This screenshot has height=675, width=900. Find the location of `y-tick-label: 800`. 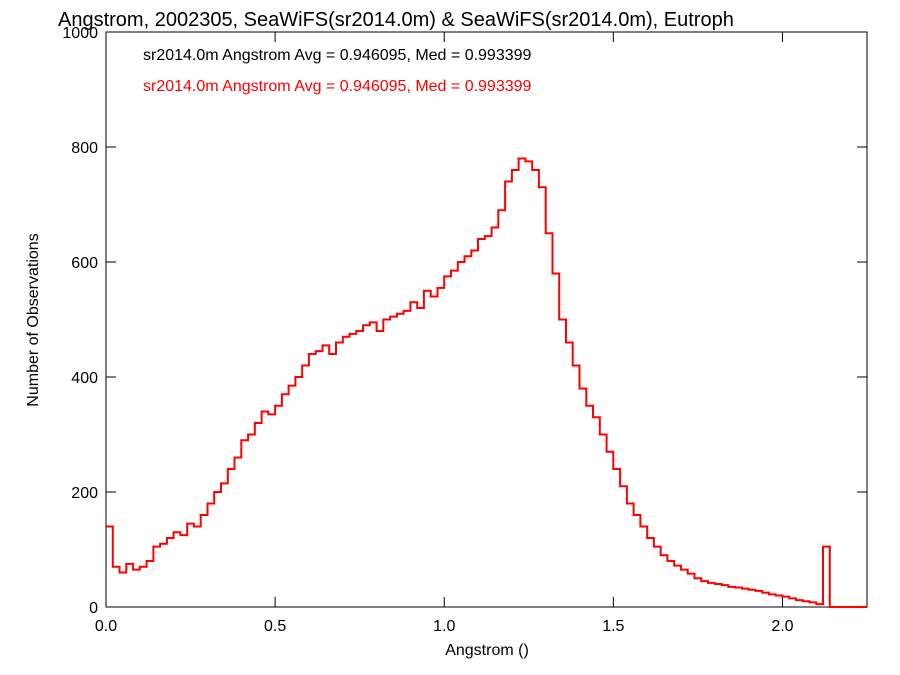

y-tick-label: 800 is located at coordinates (84, 148).